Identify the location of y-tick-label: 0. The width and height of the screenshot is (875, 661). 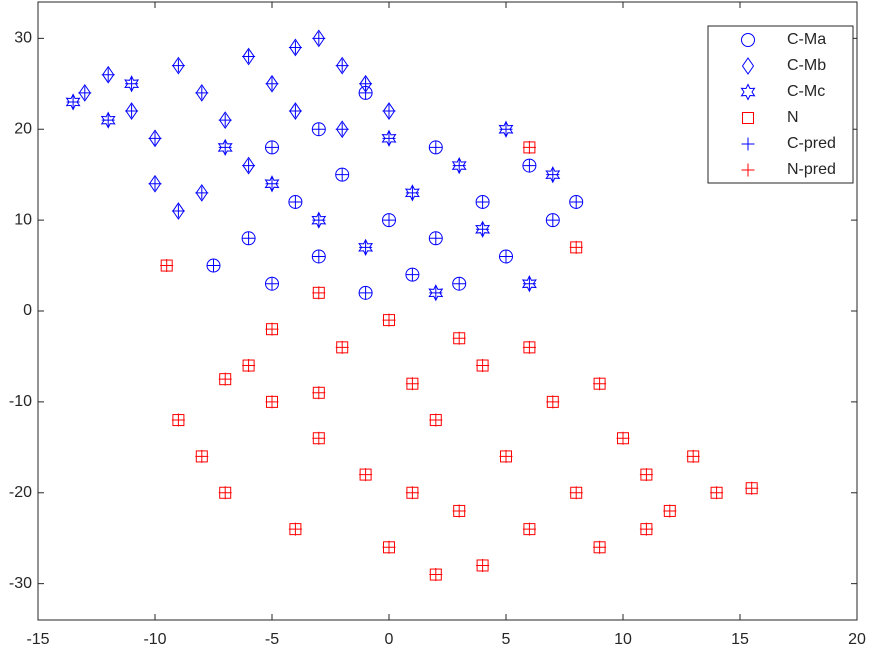
(27, 310).